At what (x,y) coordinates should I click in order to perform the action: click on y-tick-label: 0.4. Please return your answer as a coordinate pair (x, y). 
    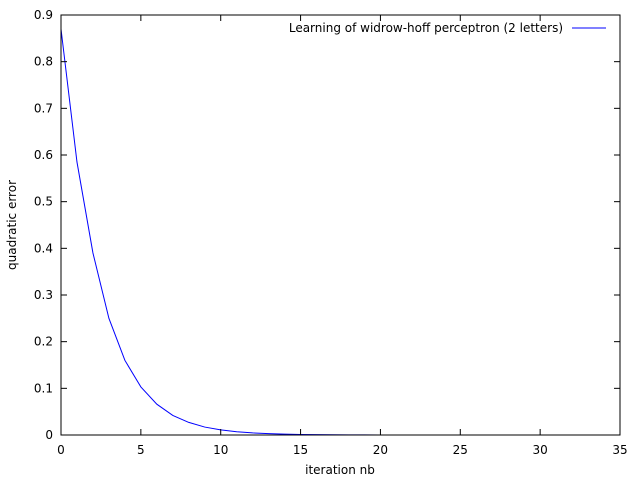
    Looking at the image, I should click on (43, 248).